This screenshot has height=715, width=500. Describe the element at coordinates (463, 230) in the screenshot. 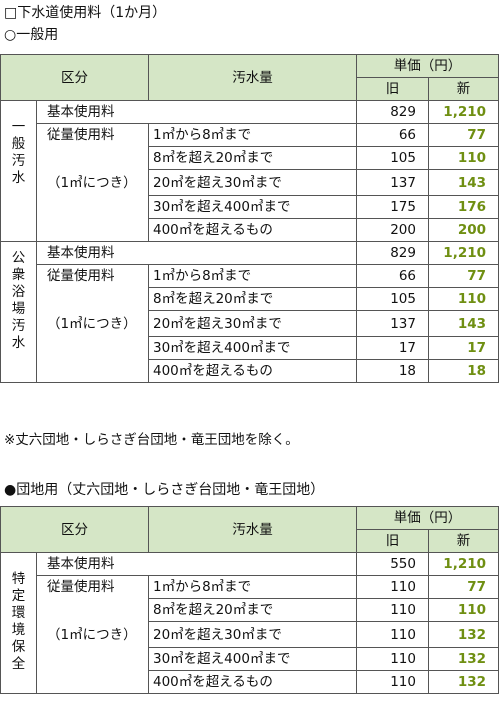

I see `new-rate: 200` at that location.